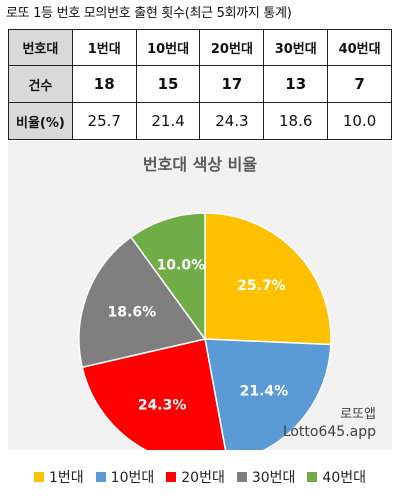 Image resolution: width=400 pixels, height=501 pixels. What do you see at coordinates (132, 478) in the screenshot?
I see `legend-label: 10번대` at bounding box center [132, 478].